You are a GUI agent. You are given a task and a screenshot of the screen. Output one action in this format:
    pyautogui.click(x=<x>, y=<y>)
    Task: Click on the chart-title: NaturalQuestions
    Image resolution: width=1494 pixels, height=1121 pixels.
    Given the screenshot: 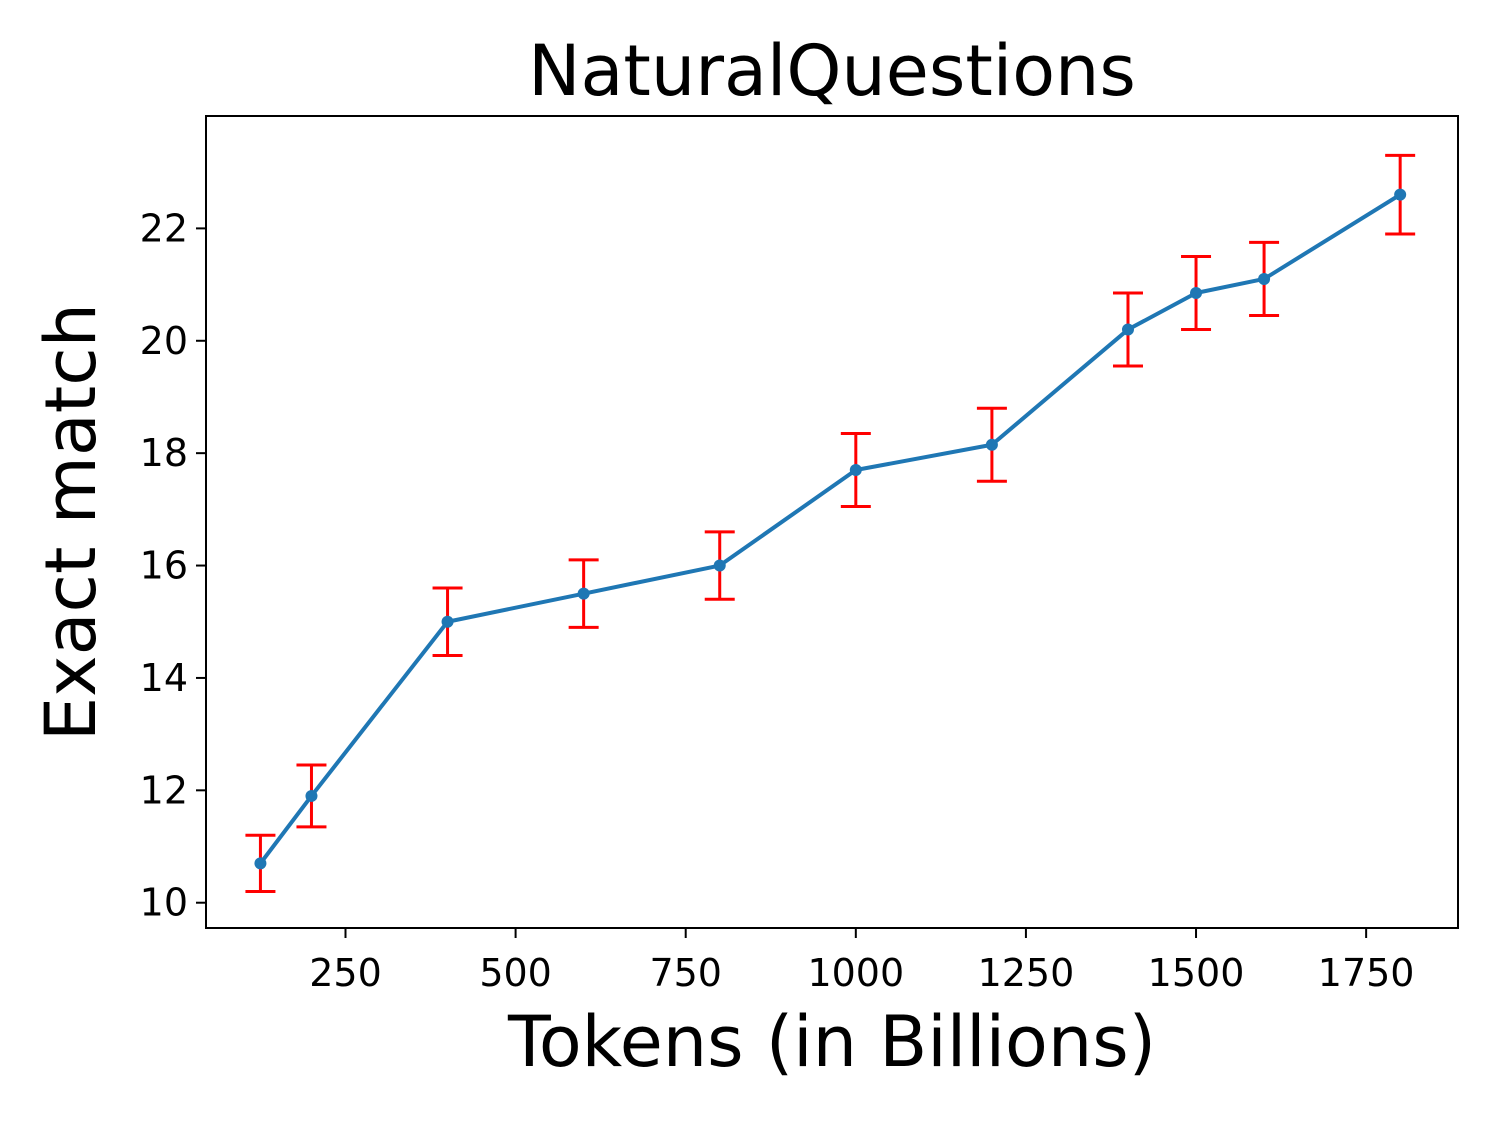 What is the action you would take?
    pyautogui.click(x=832, y=71)
    